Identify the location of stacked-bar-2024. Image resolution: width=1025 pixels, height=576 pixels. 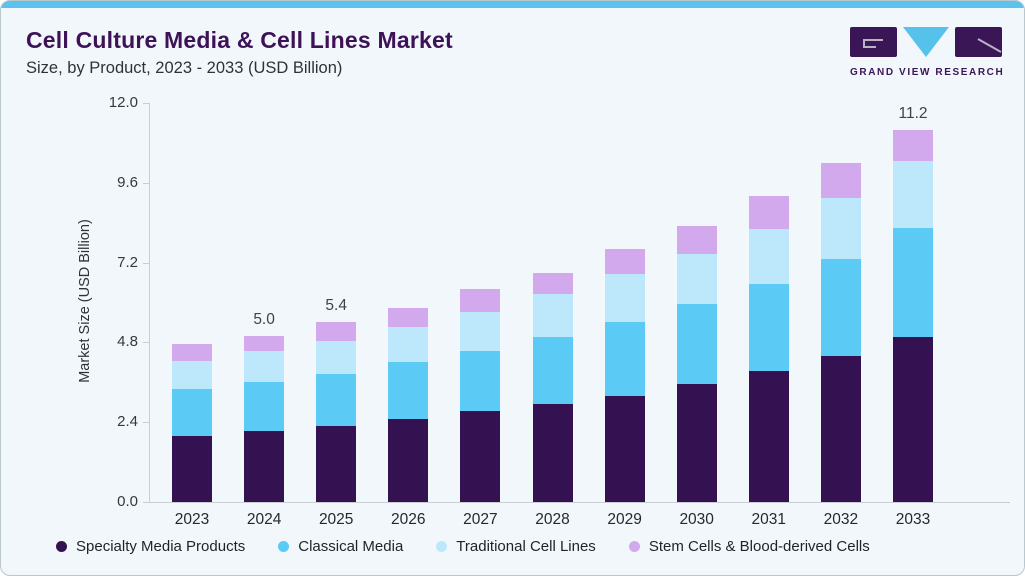
(264, 418).